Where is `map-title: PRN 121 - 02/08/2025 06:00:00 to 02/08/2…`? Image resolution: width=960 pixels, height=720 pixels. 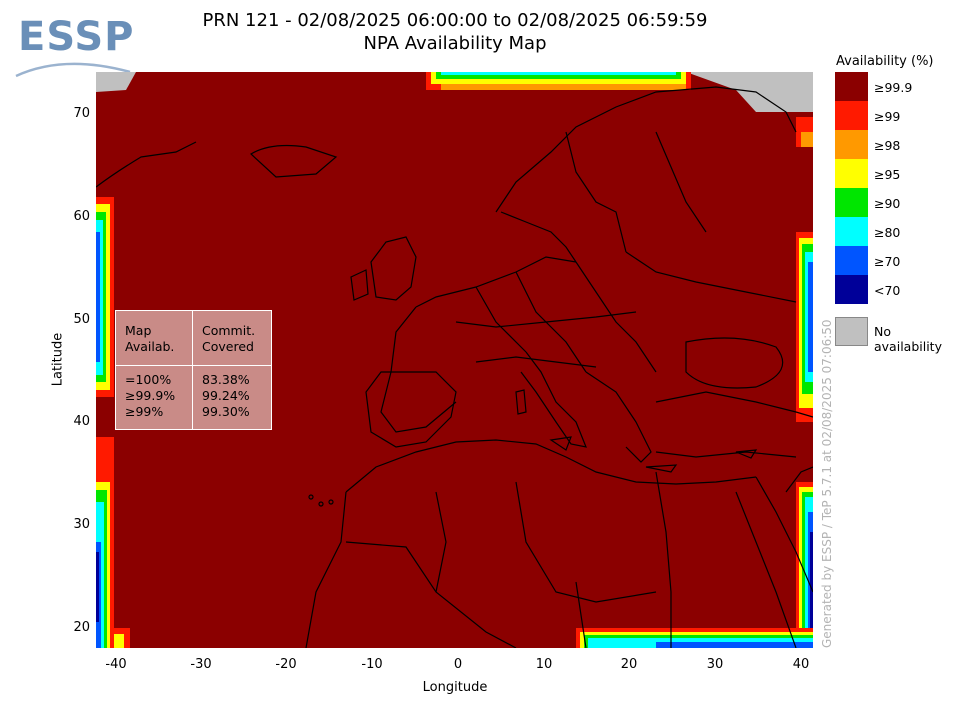 map-title: PRN 121 - 02/08/2025 06:00:00 to 02/08/2… is located at coordinates (455, 20).